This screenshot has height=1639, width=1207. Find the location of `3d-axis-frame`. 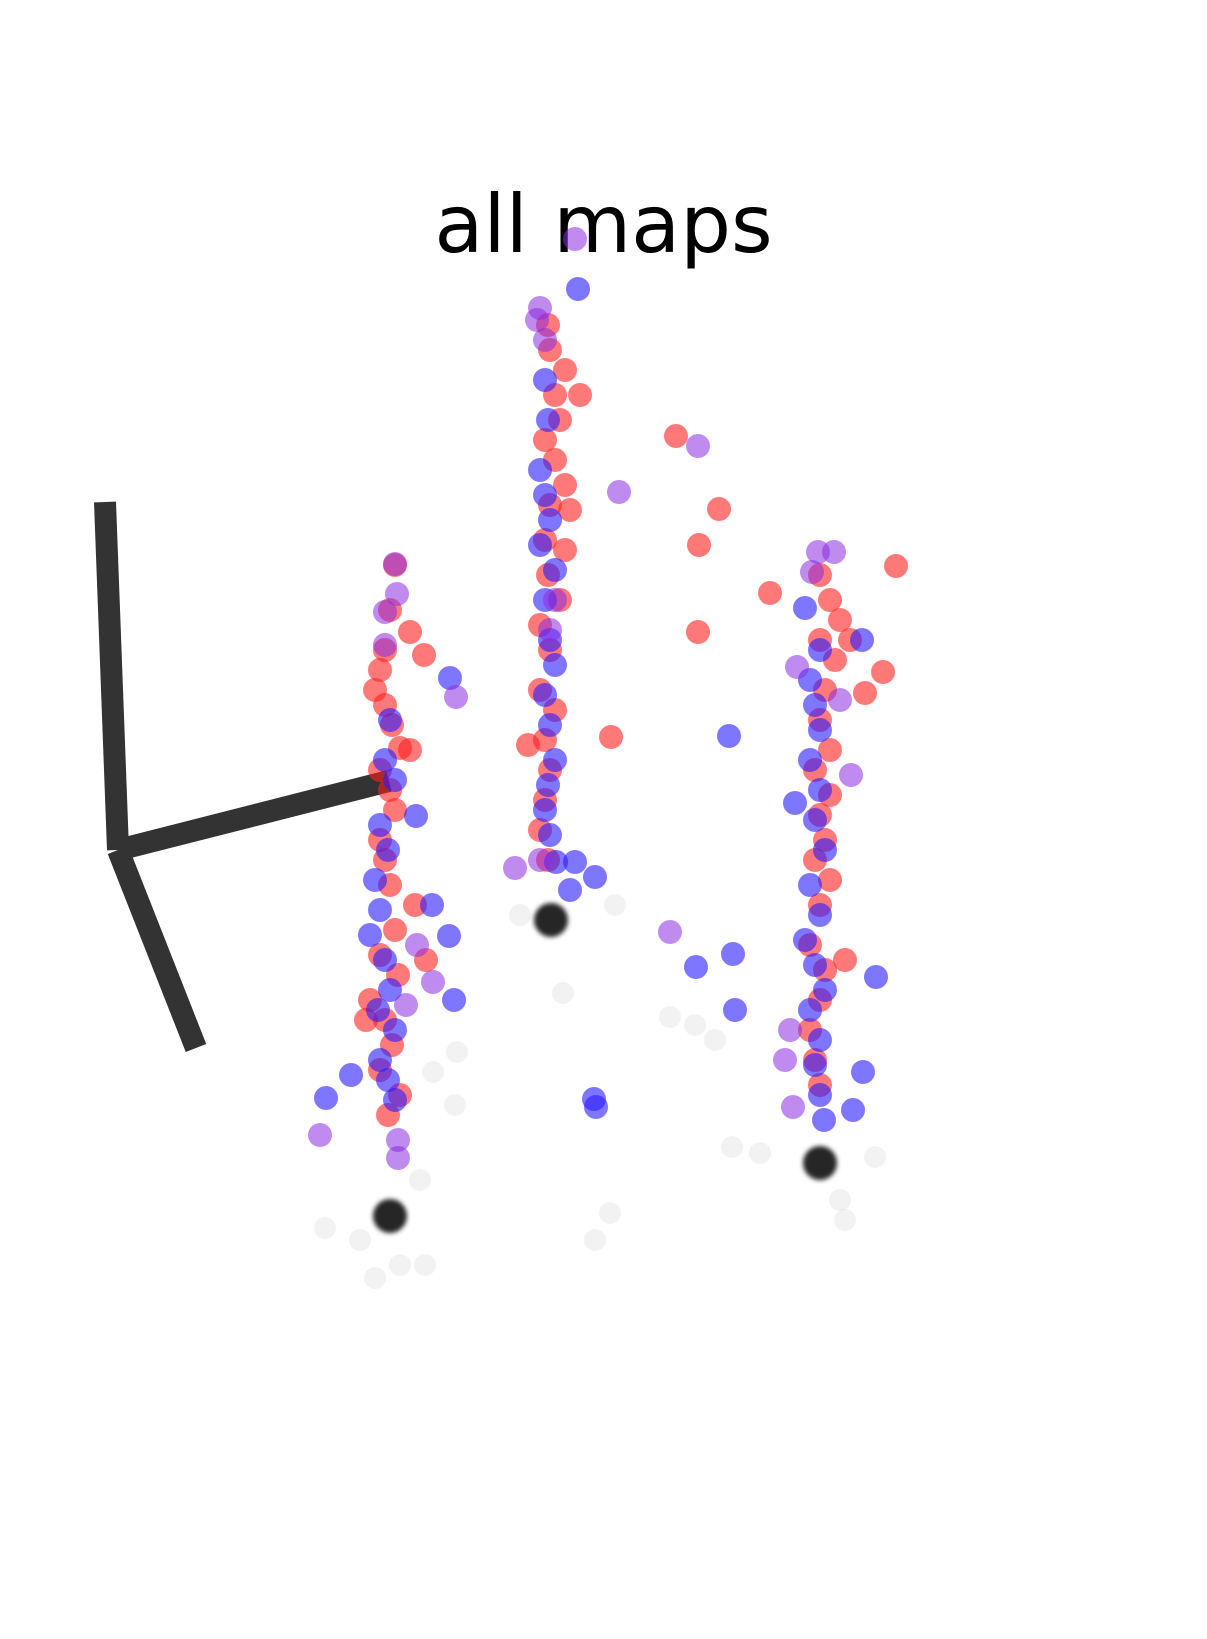

3d-axis-frame is located at coordinates (243, 777).